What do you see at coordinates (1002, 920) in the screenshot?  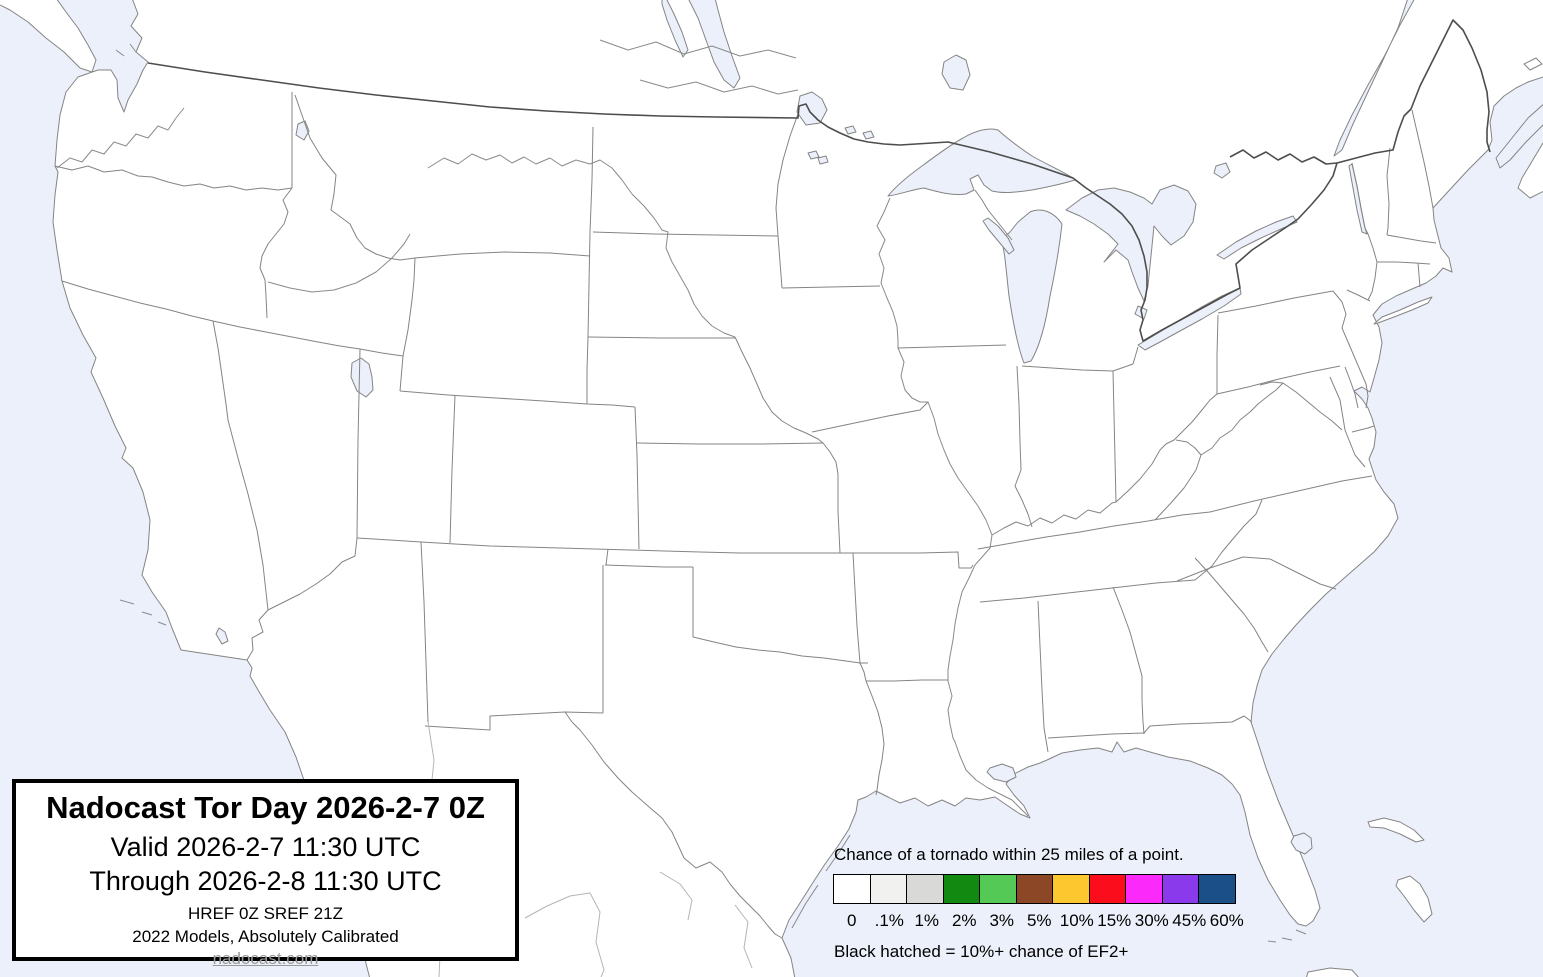 I see `legend-label-3%: 3%` at bounding box center [1002, 920].